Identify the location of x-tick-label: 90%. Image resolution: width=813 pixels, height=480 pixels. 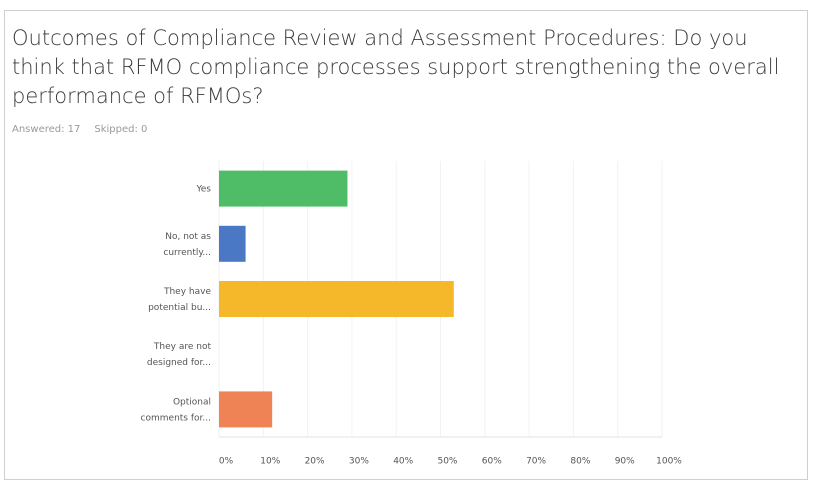
(625, 462).